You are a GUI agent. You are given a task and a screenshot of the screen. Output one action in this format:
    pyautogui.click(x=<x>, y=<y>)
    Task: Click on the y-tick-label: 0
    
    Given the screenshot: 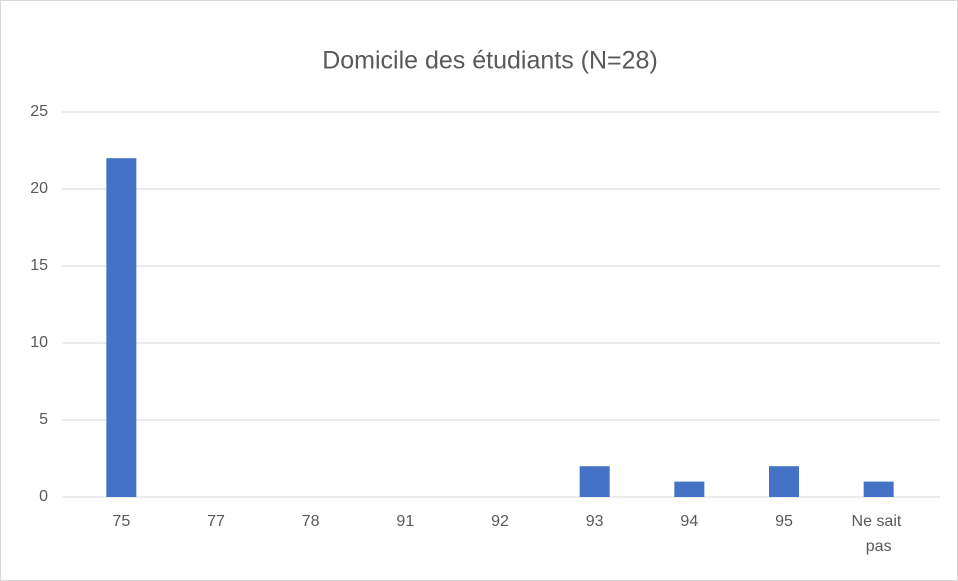 What is the action you would take?
    pyautogui.click(x=43, y=496)
    